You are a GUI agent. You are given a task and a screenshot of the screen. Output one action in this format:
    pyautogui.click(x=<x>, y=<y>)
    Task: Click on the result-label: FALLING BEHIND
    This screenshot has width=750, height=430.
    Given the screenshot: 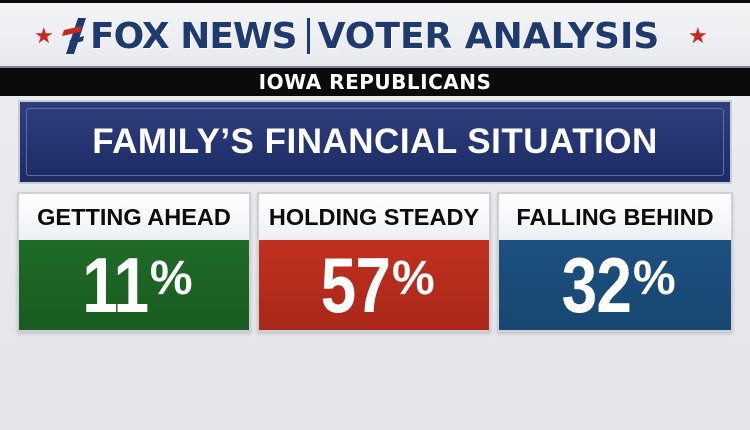 What is the action you would take?
    pyautogui.click(x=615, y=217)
    